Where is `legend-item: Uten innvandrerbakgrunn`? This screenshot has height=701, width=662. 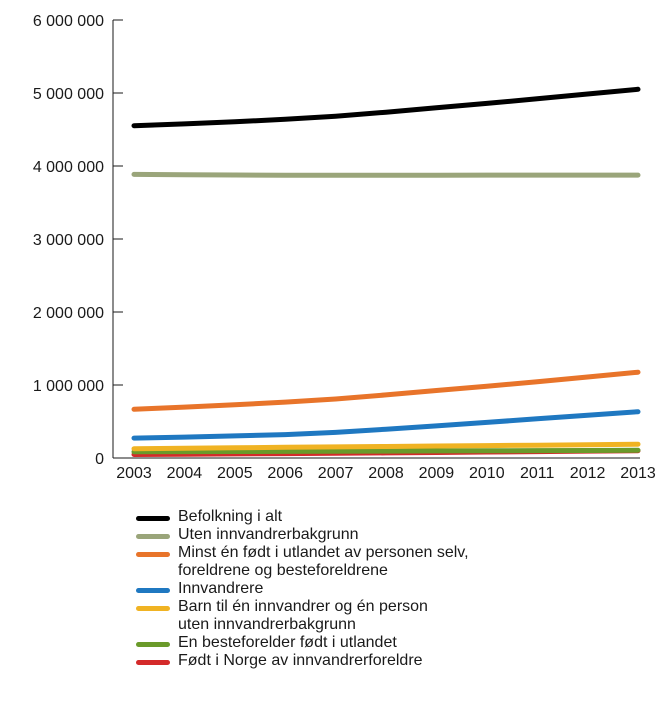
legend-item: Uten innvandrerbakgrunn is located at coordinates (396, 535).